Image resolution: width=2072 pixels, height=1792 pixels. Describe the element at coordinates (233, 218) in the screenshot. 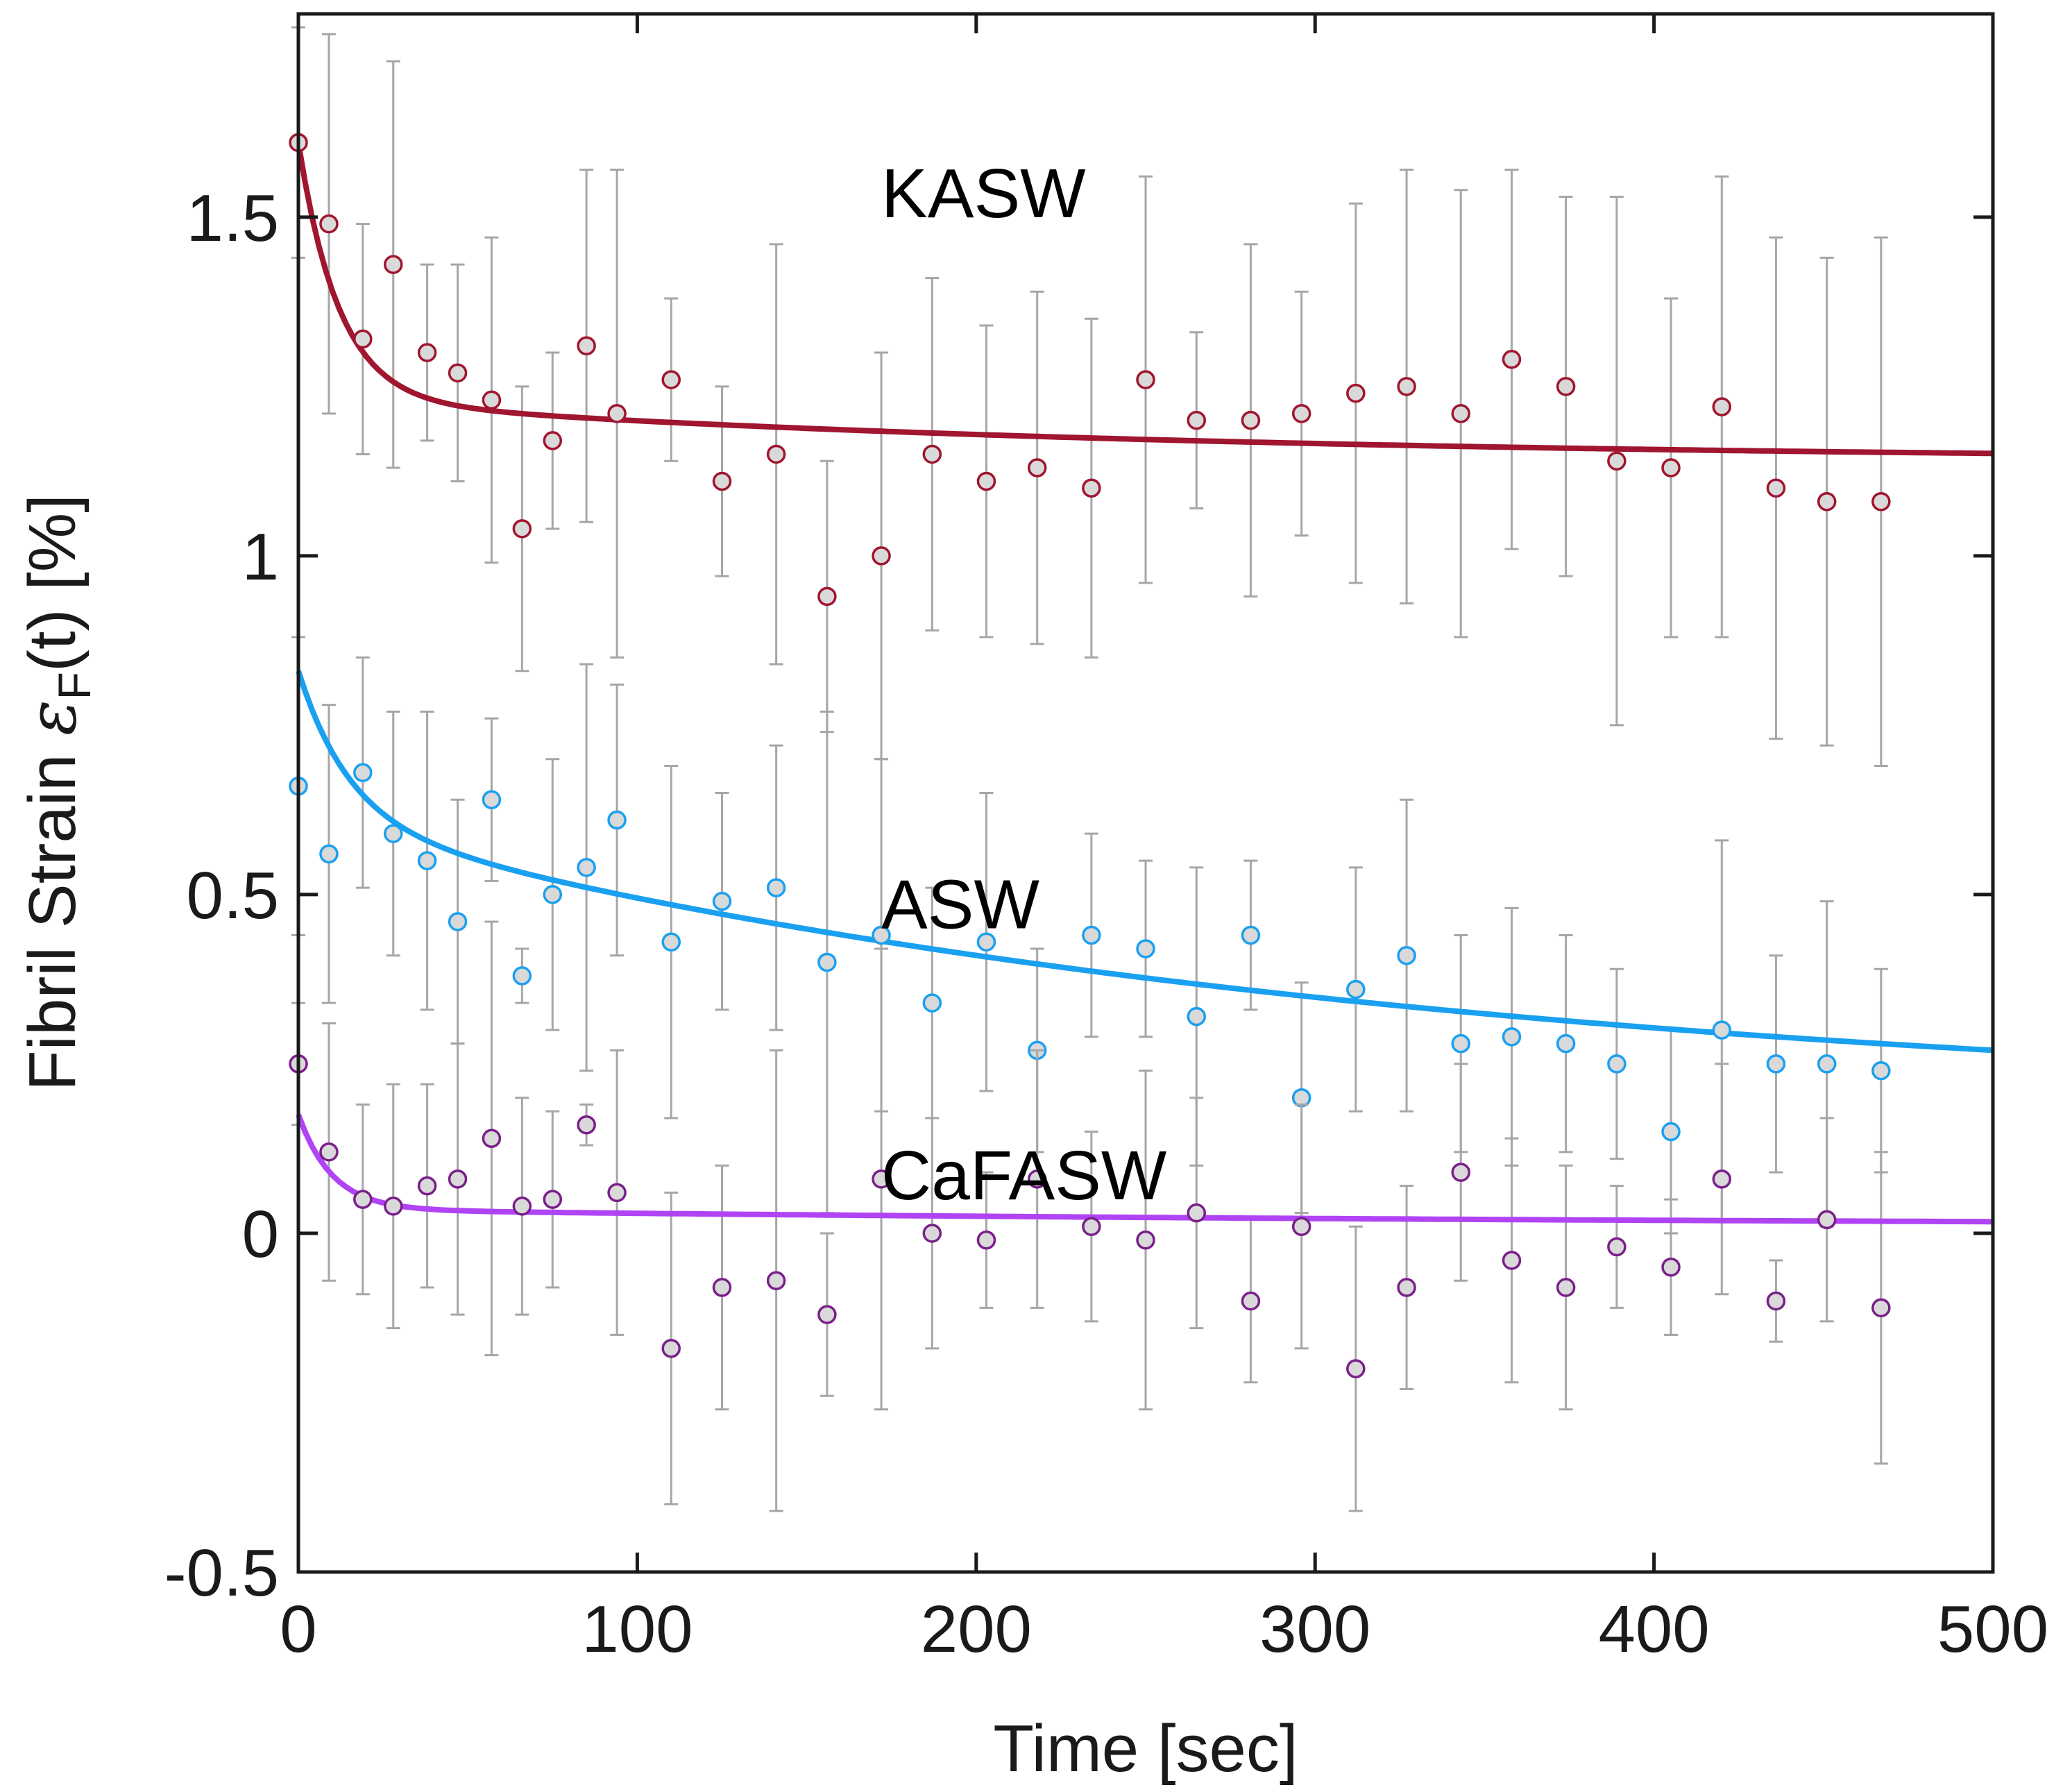

I see `y-tick-label: 1.5` at that location.